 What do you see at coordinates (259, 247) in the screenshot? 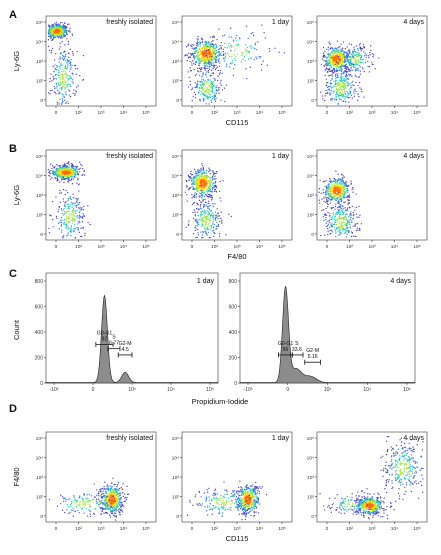
I see `panel-b-plot-2-xtick-label: 10⁴` at bounding box center [259, 247].